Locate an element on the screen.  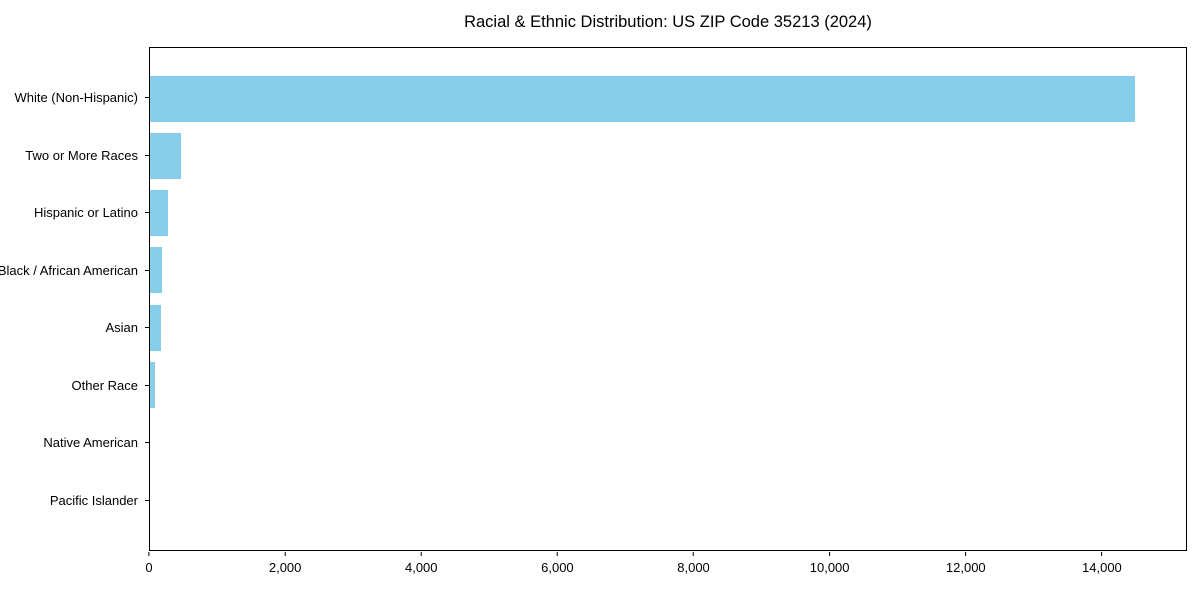
x-tick: 4,000 is located at coordinates (421, 563).